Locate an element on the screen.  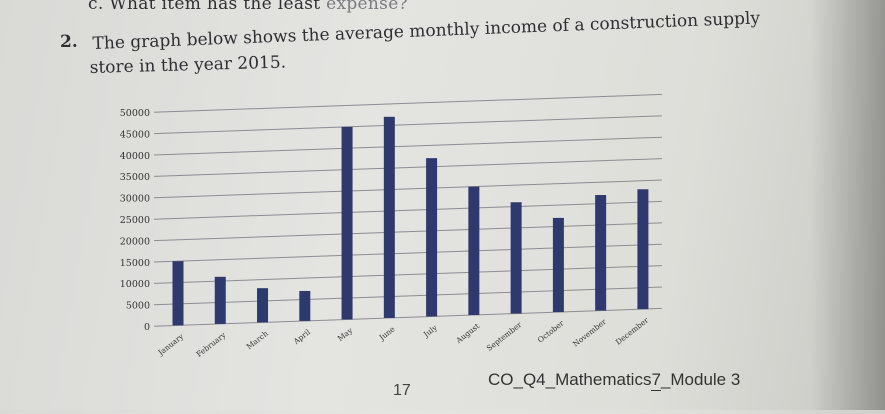
bar-october is located at coordinates (558, 265).